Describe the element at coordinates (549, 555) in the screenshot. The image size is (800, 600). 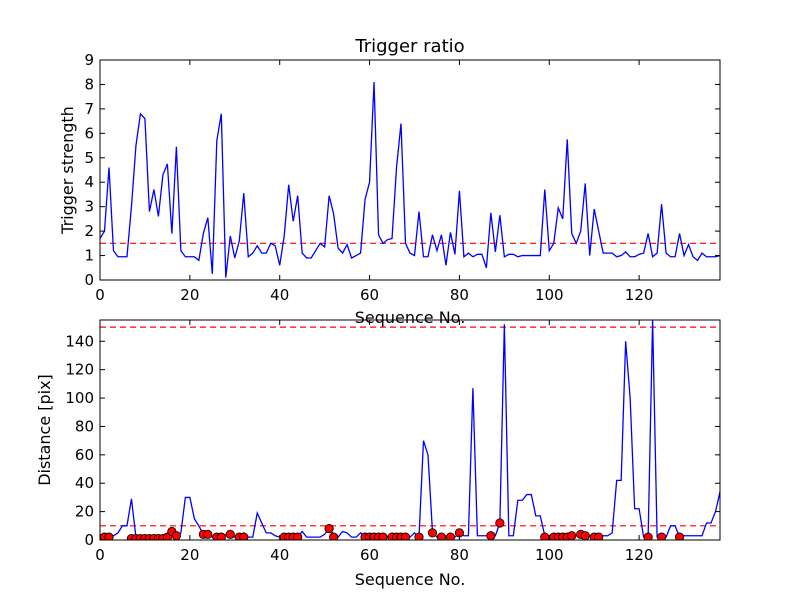
I see `bottom-x-tick-label: 100` at that location.